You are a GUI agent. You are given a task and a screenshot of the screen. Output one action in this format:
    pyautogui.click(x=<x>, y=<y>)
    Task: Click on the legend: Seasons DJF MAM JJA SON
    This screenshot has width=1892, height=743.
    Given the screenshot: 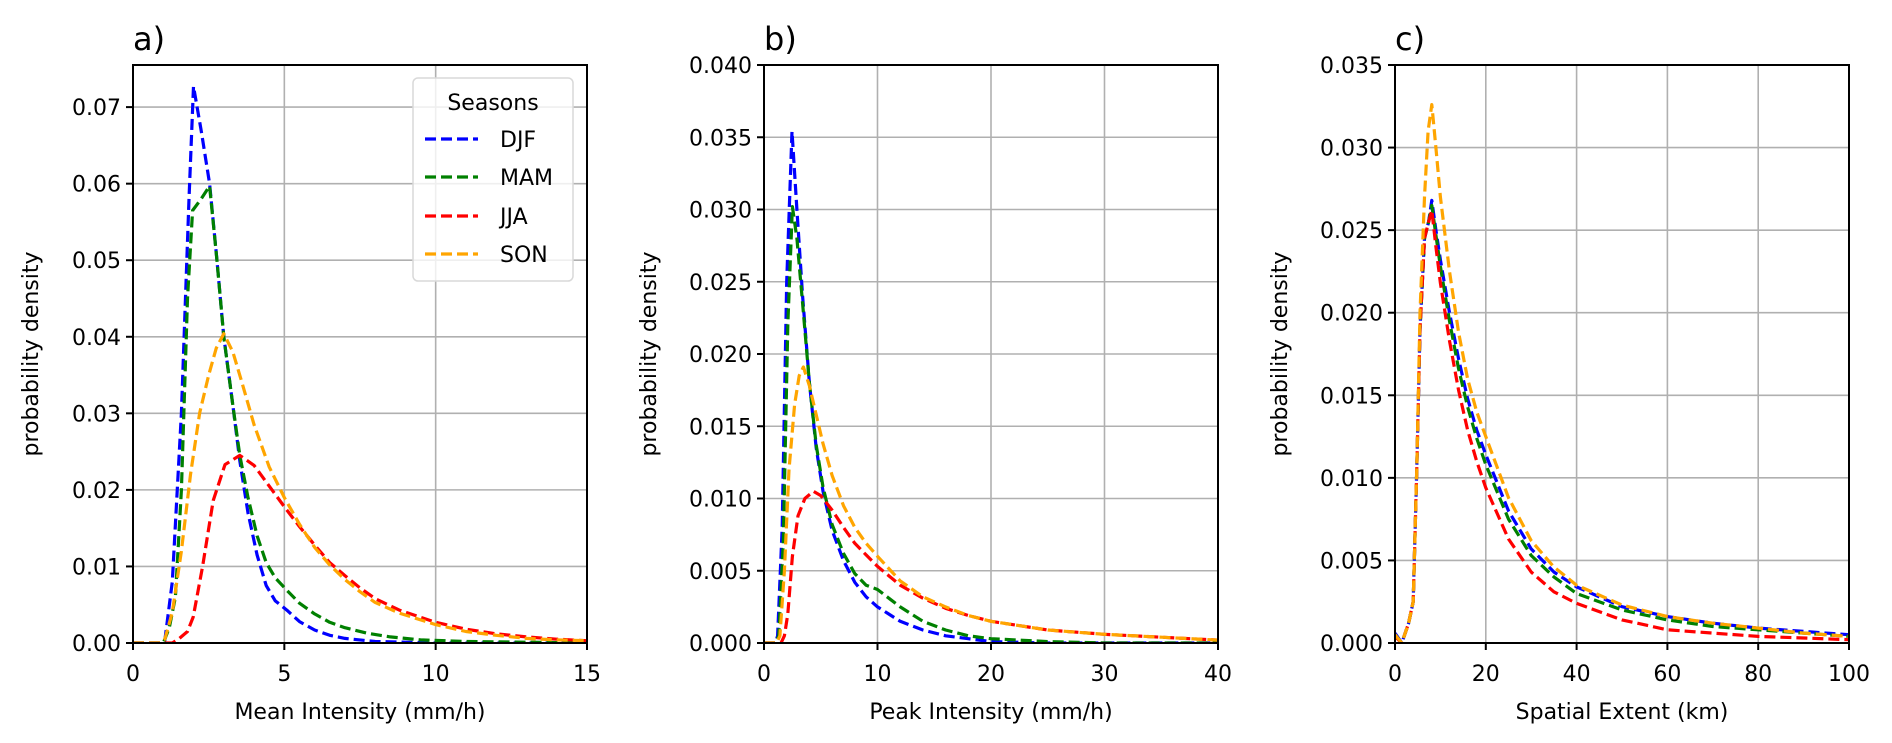 What is the action you would take?
    pyautogui.click(x=493, y=179)
    